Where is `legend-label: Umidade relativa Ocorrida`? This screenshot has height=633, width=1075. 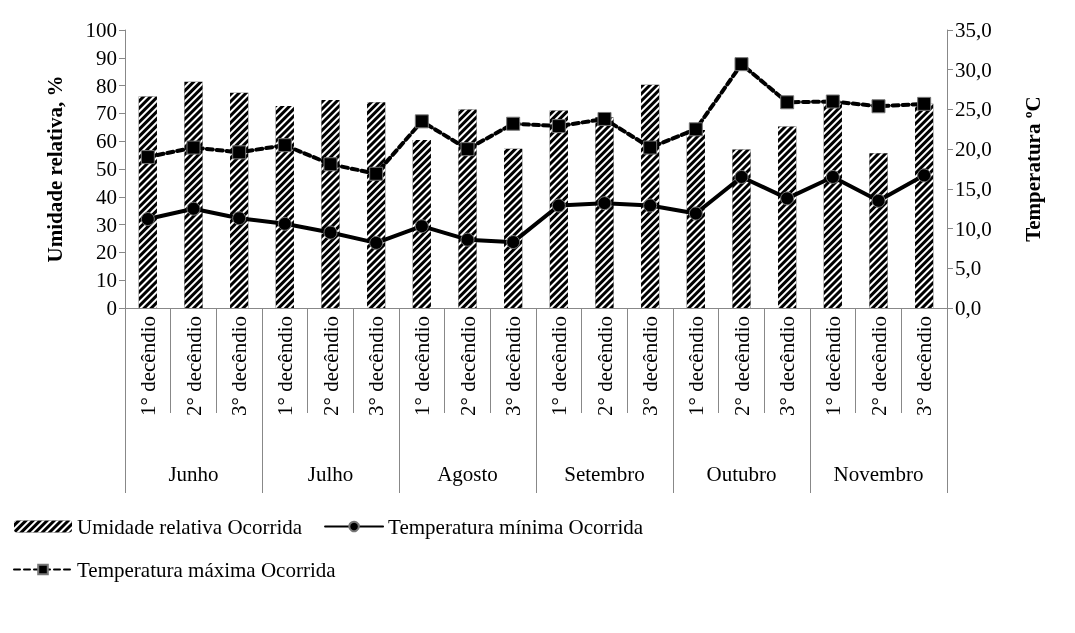 legend-label: Umidade relativa Ocorrida is located at coordinates (190, 526).